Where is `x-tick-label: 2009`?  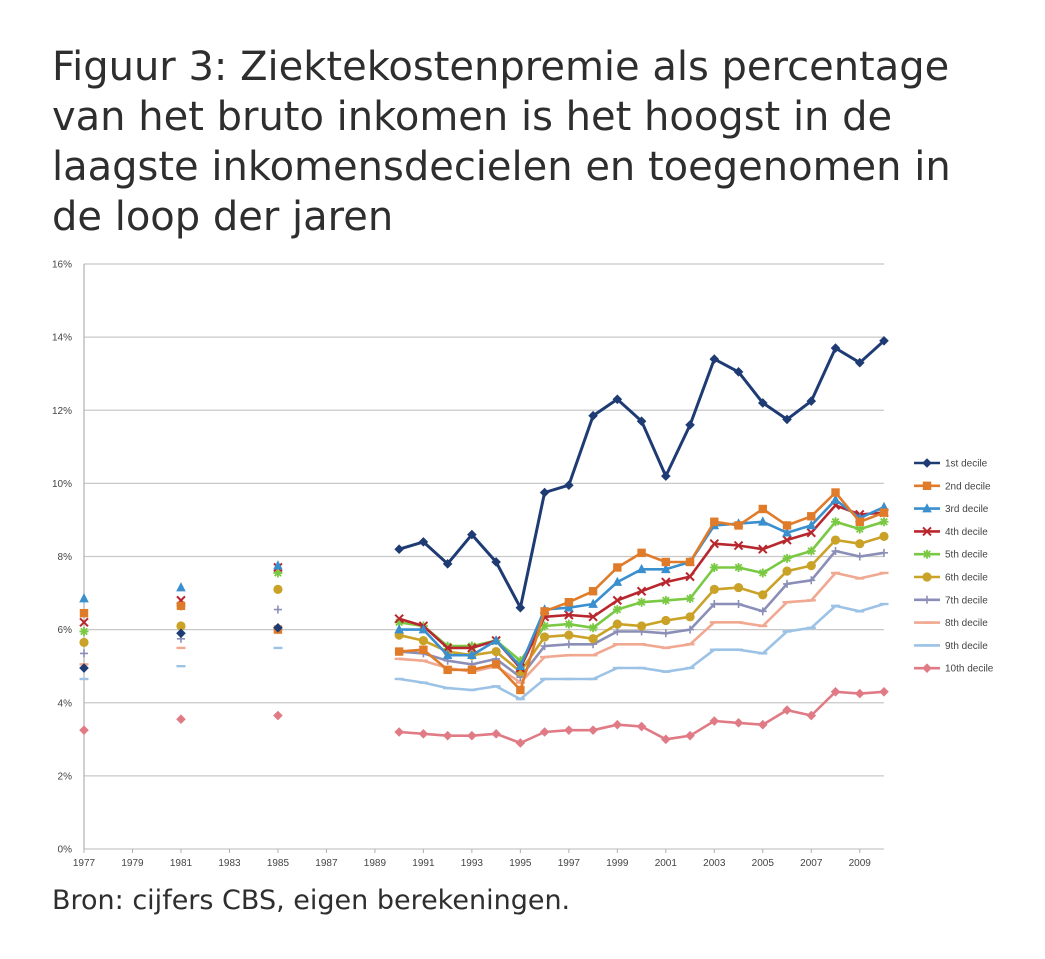
x-tick-label: 2009 is located at coordinates (860, 863).